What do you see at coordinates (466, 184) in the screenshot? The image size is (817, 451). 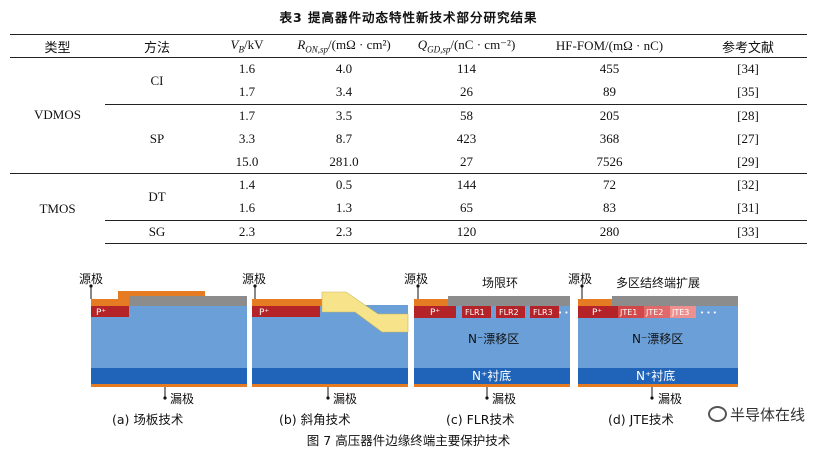 I see `cell-qgd: 144` at bounding box center [466, 184].